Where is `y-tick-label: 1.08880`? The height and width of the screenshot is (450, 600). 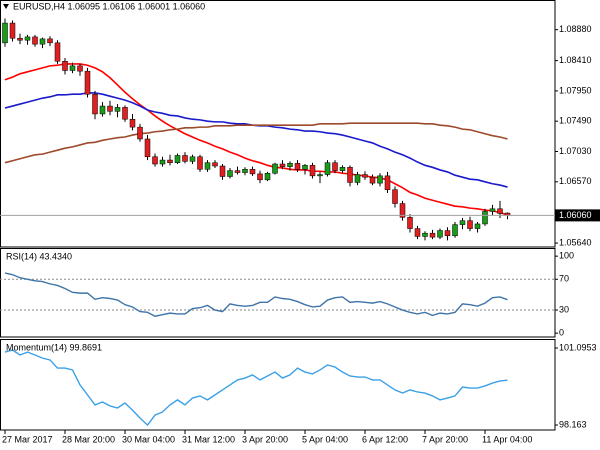
y-tick-label: 1.08880 is located at coordinates (575, 29).